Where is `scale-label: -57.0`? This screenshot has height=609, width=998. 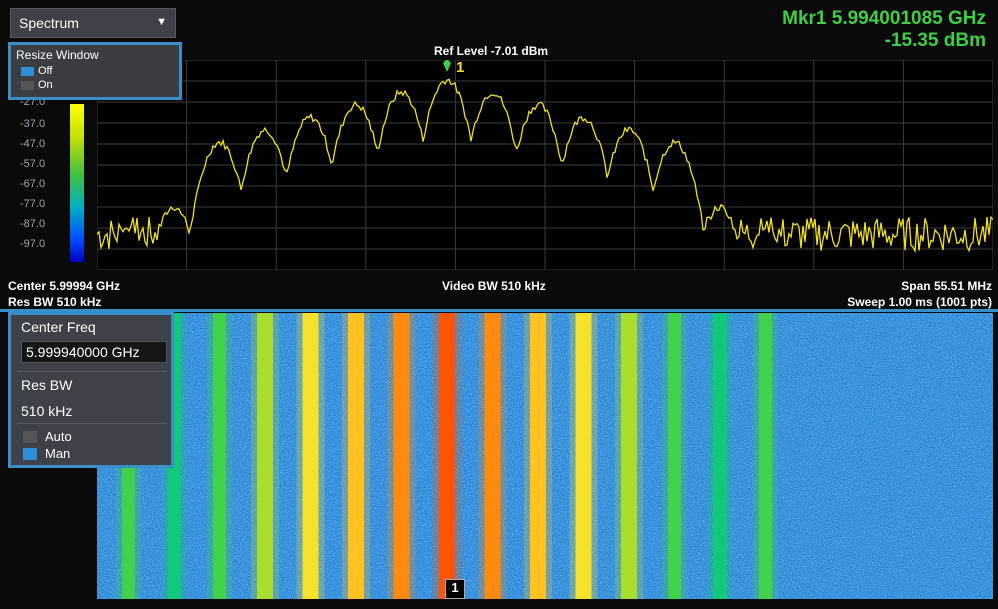 scale-label: -57.0 is located at coordinates (33, 164).